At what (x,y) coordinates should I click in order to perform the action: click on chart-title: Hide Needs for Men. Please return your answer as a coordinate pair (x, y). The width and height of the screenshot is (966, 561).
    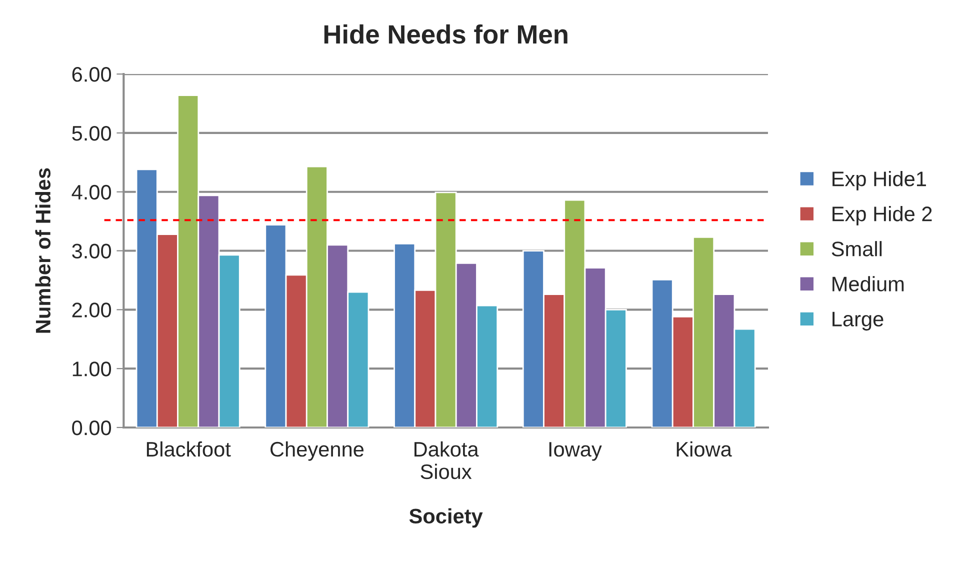
    Looking at the image, I should click on (446, 34).